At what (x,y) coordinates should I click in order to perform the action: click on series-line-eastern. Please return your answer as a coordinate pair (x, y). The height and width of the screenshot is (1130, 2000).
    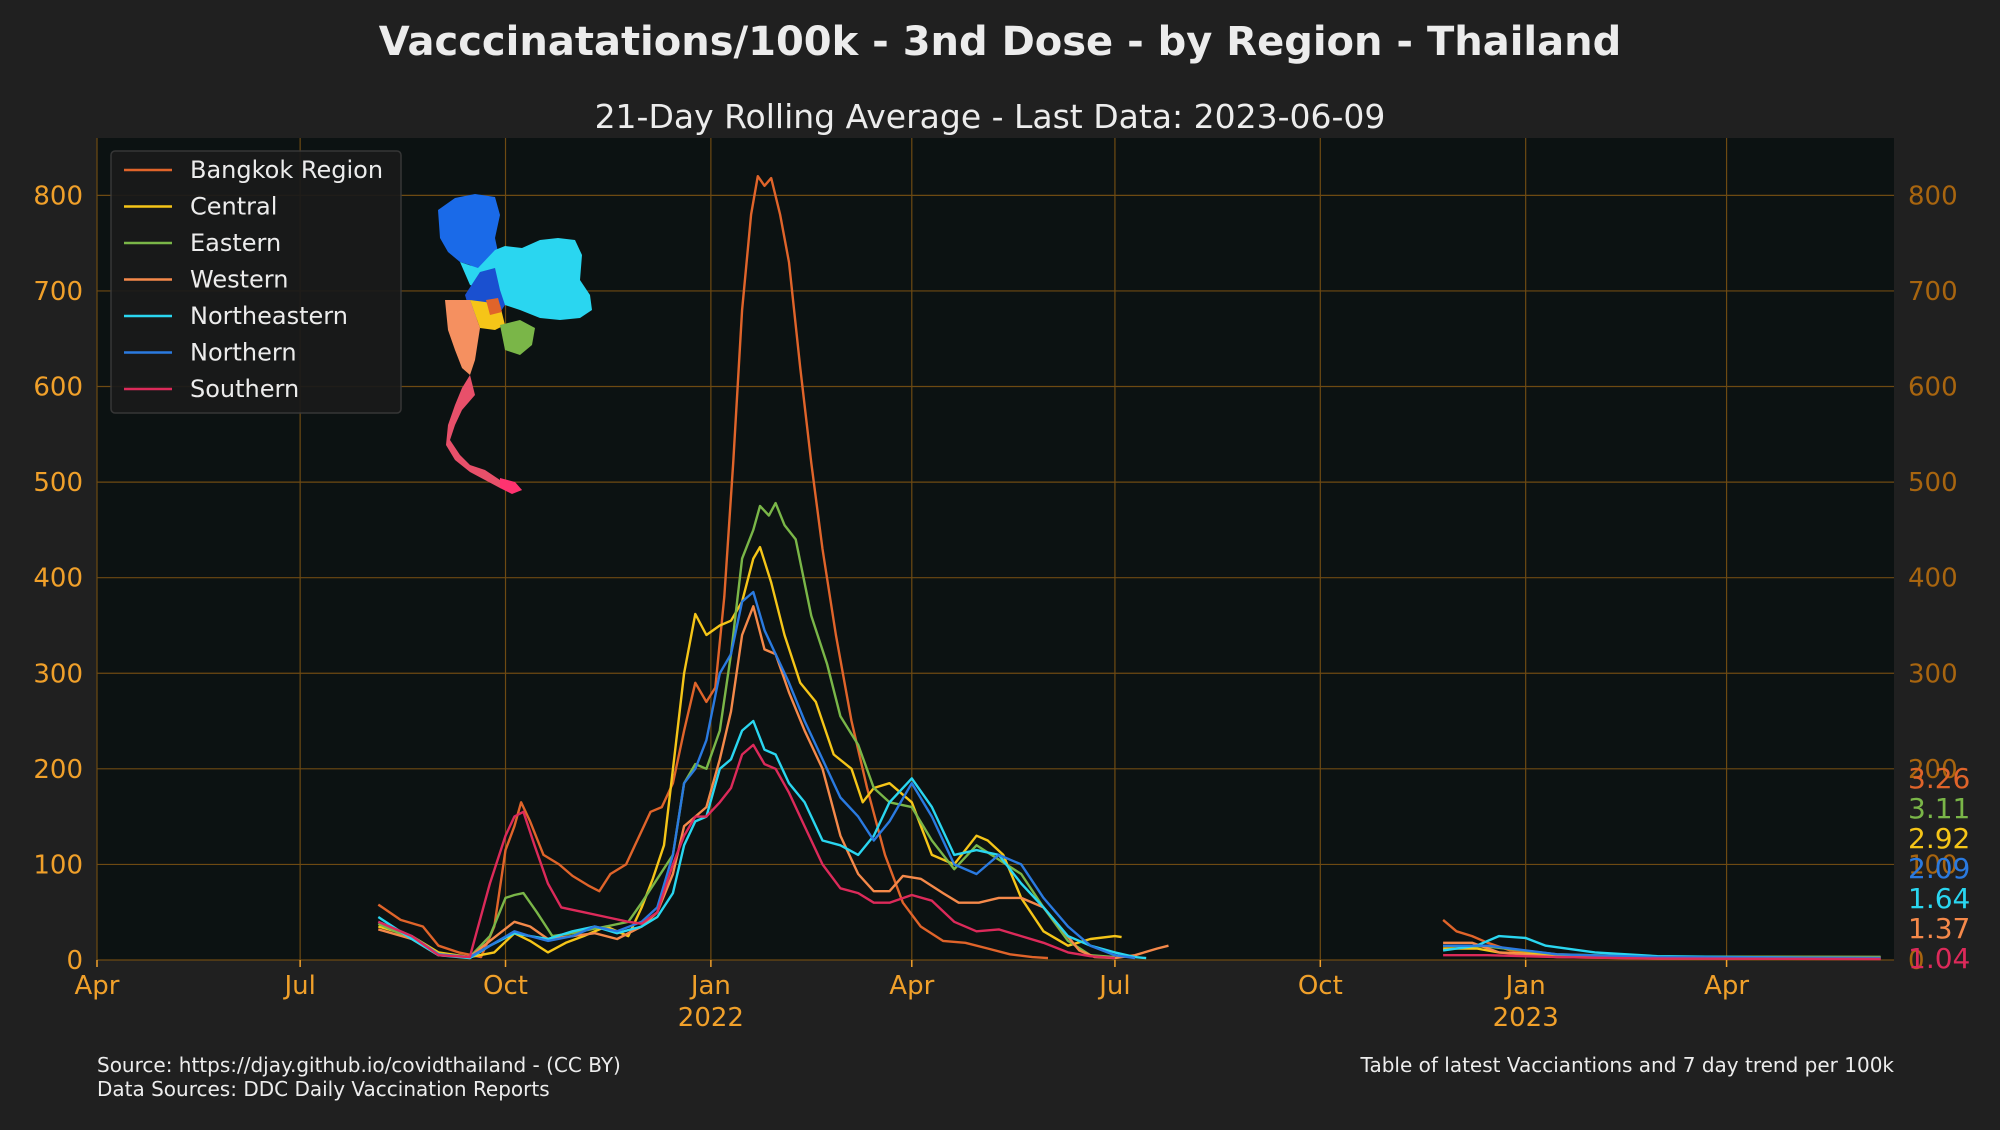
    Looking at the image, I should click on (746, 730).